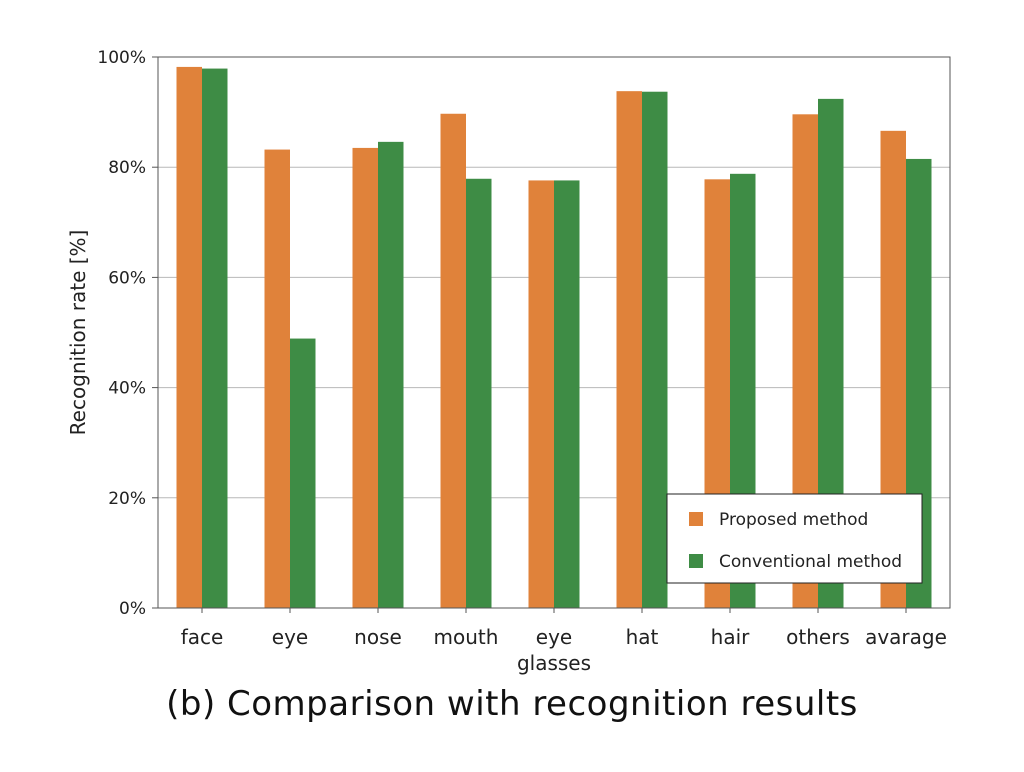 The height and width of the screenshot is (772, 1024). What do you see at coordinates (906, 637) in the screenshot?
I see `x-category-label: avarage` at bounding box center [906, 637].